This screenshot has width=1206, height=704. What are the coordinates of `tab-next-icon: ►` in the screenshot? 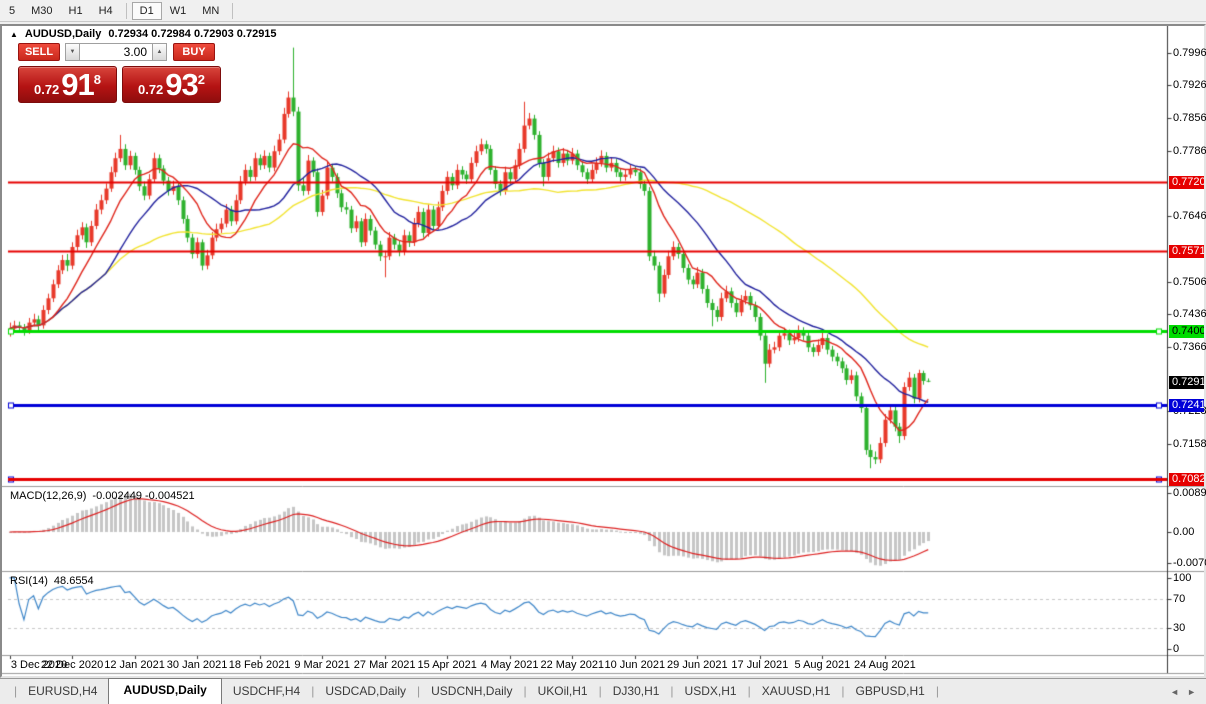 It's located at (1191, 692).